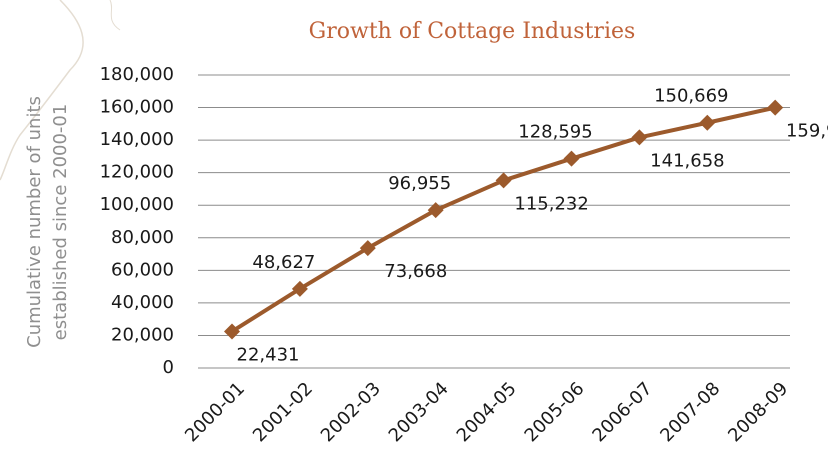 The height and width of the screenshot is (457, 828). I want to click on y-tick-label: 0, so click(168, 367).